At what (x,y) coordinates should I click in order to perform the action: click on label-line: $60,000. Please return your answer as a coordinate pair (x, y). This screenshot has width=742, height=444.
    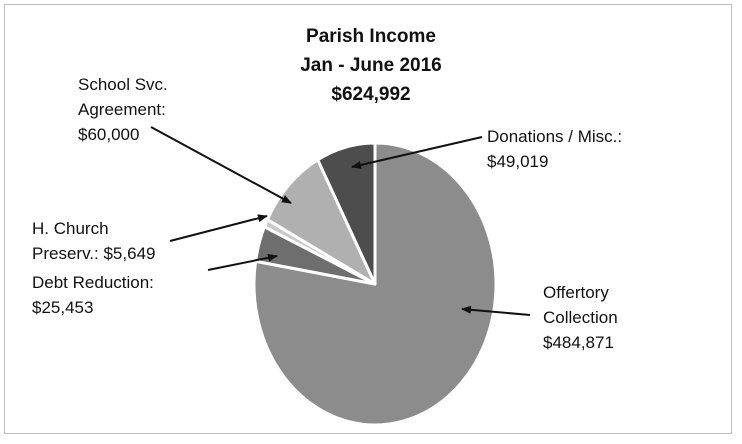
    Looking at the image, I should click on (109, 134).